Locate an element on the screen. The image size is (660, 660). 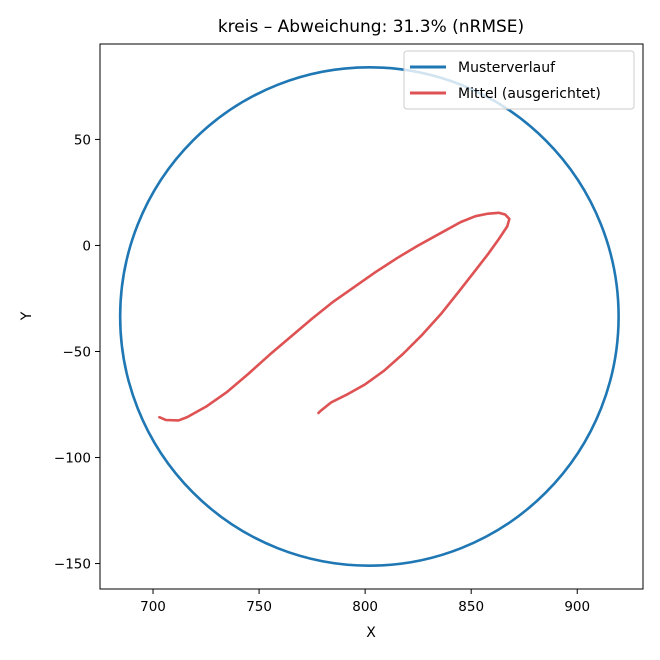
legend-label-mittel: Mittel (ausgerichtet) is located at coordinates (529, 94).